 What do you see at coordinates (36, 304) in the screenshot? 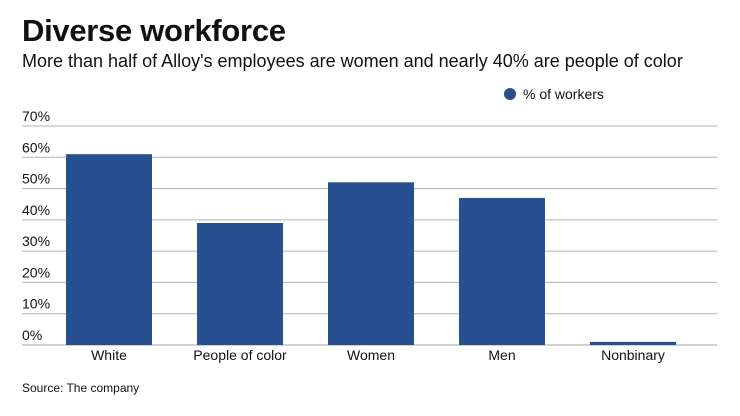
I see `y-tick-label: 10%` at bounding box center [36, 304].